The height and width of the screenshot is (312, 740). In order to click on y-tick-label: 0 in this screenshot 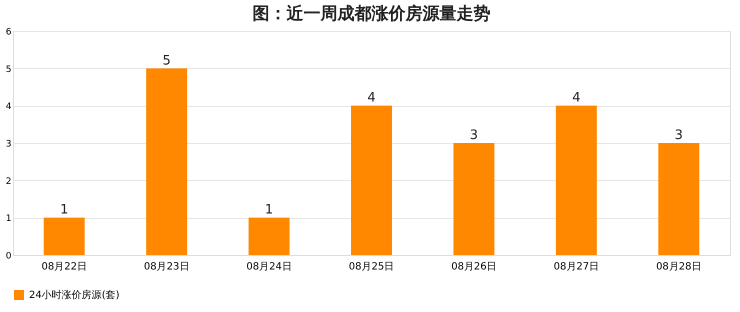, I will do `click(9, 257)`.